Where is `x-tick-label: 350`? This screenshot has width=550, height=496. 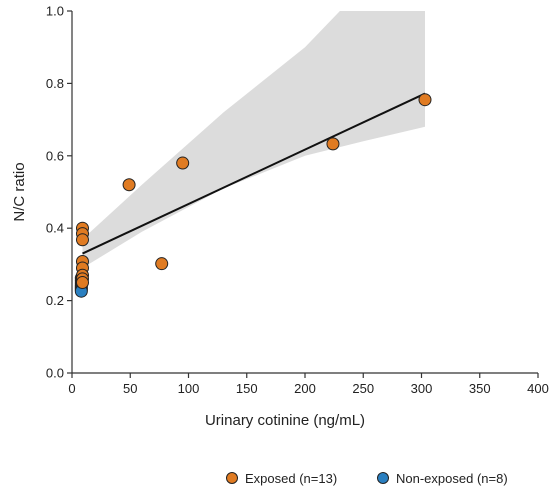
x-tick-label: 350 is located at coordinates (480, 388).